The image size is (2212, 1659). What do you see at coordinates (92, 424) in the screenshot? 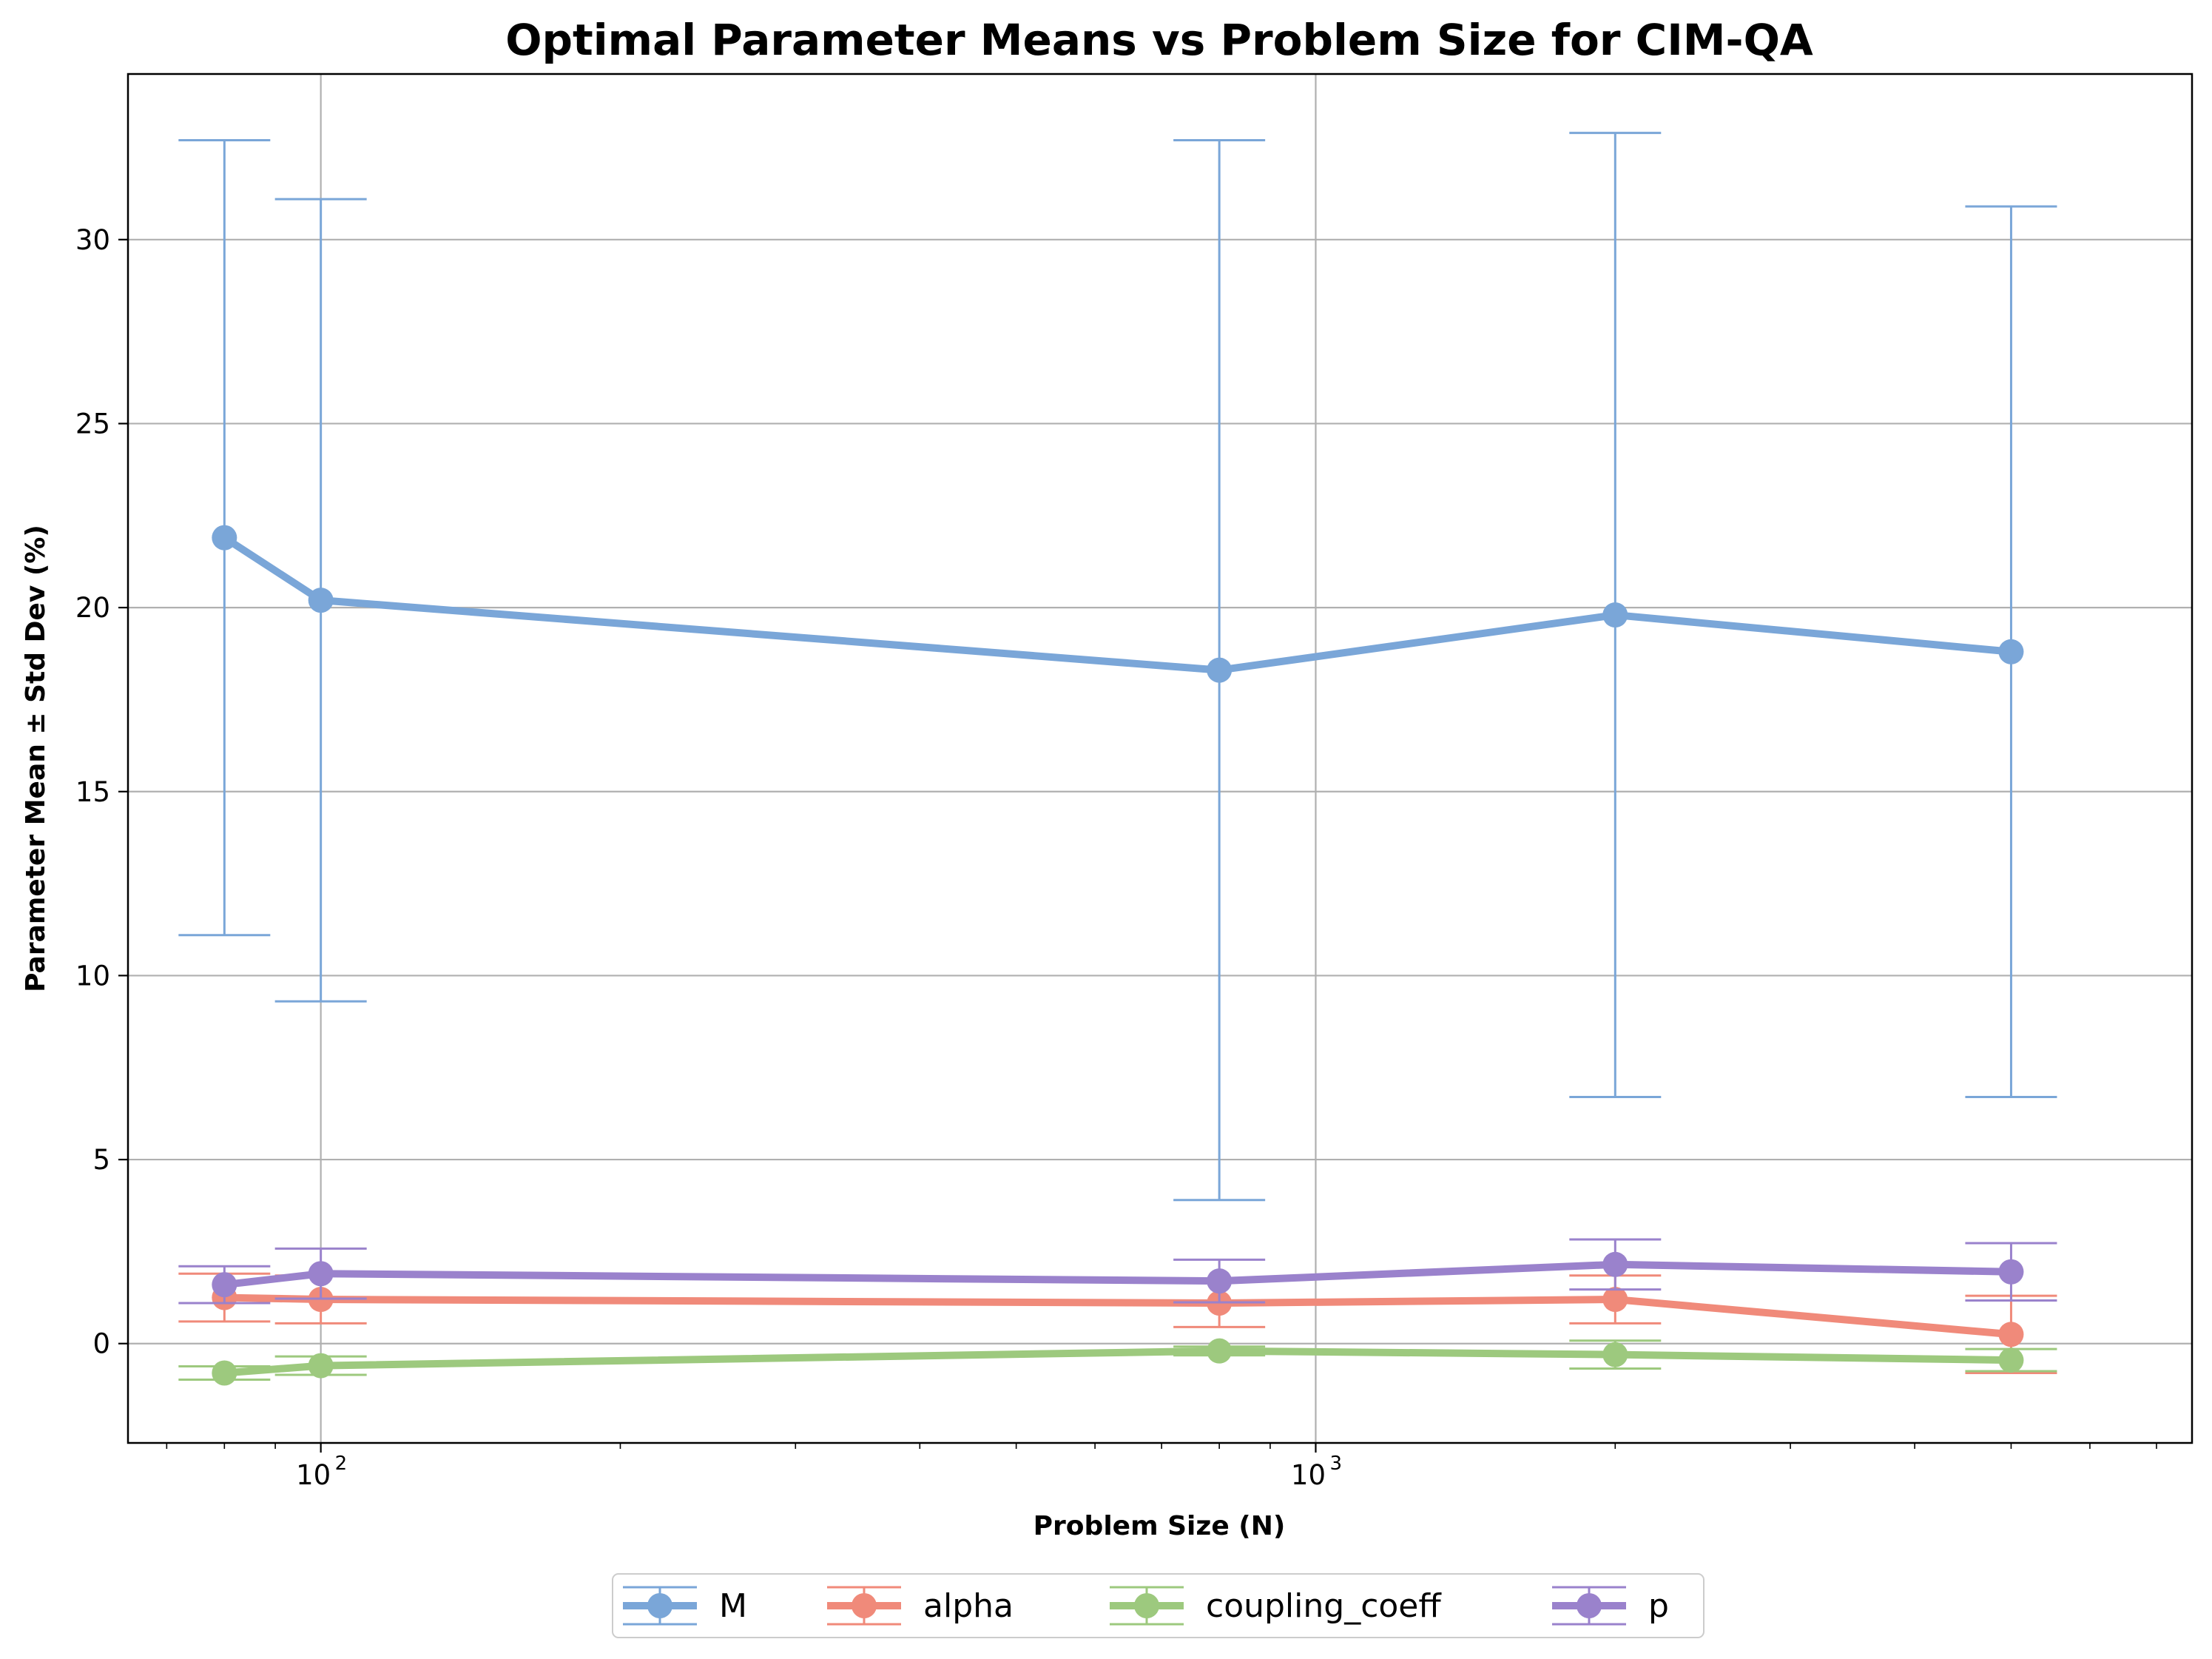
I see `y-tick-label: 25` at bounding box center [92, 424].